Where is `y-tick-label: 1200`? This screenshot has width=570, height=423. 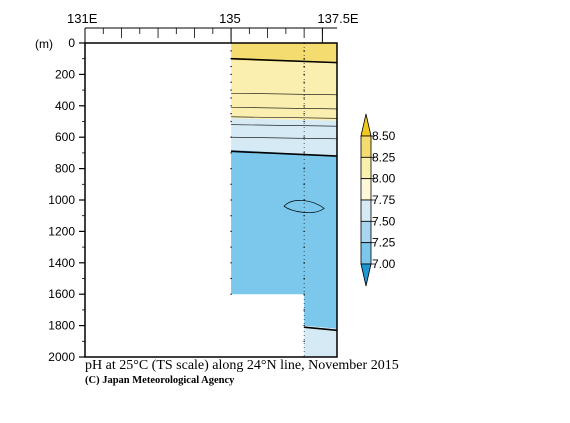
y-tick-label: 1200 is located at coordinates (61, 231).